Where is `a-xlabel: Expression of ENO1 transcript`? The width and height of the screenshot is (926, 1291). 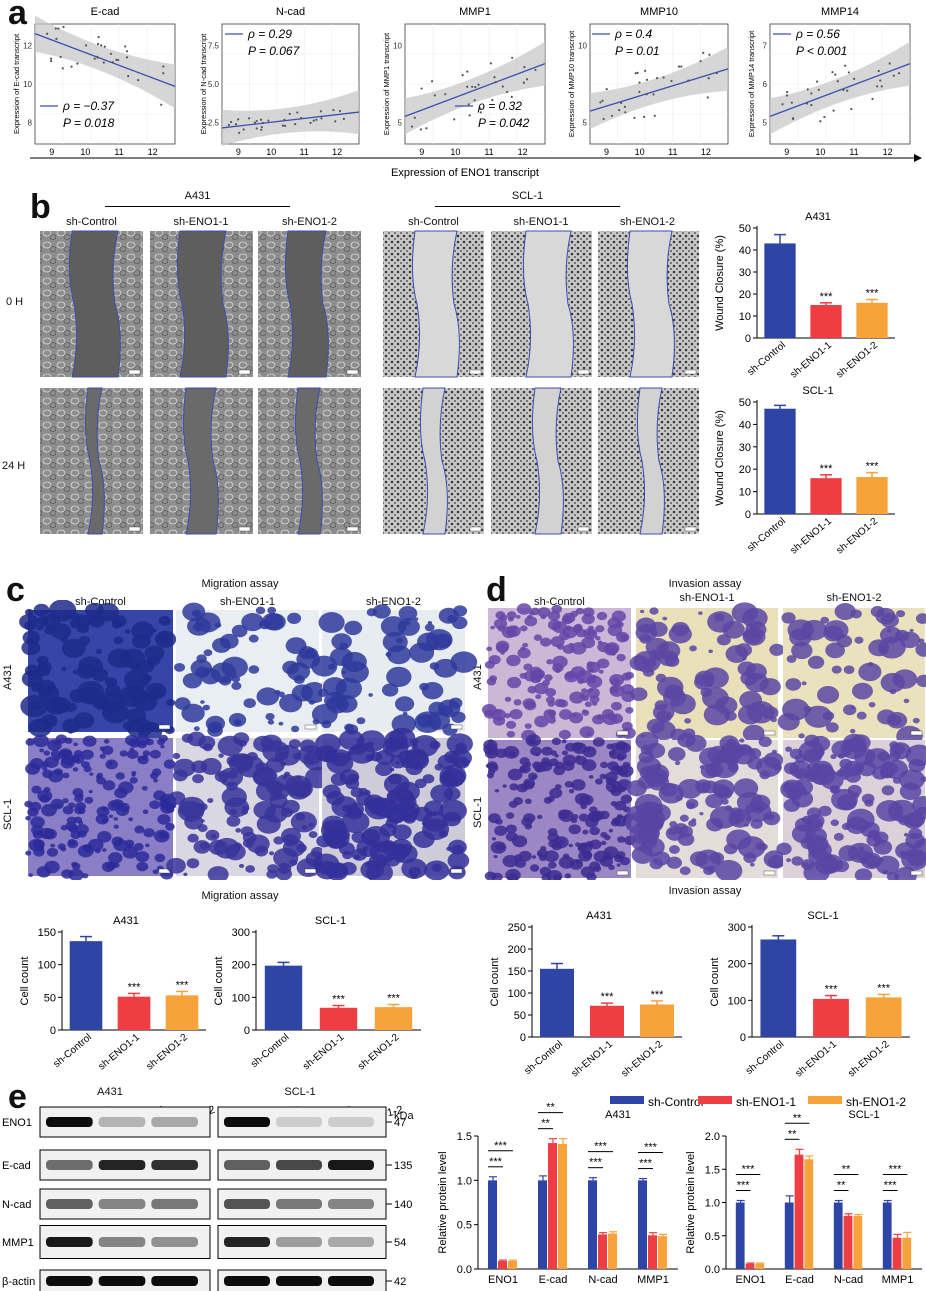
a-xlabel: Expression of ENO1 transcript is located at coordinates (465, 173).